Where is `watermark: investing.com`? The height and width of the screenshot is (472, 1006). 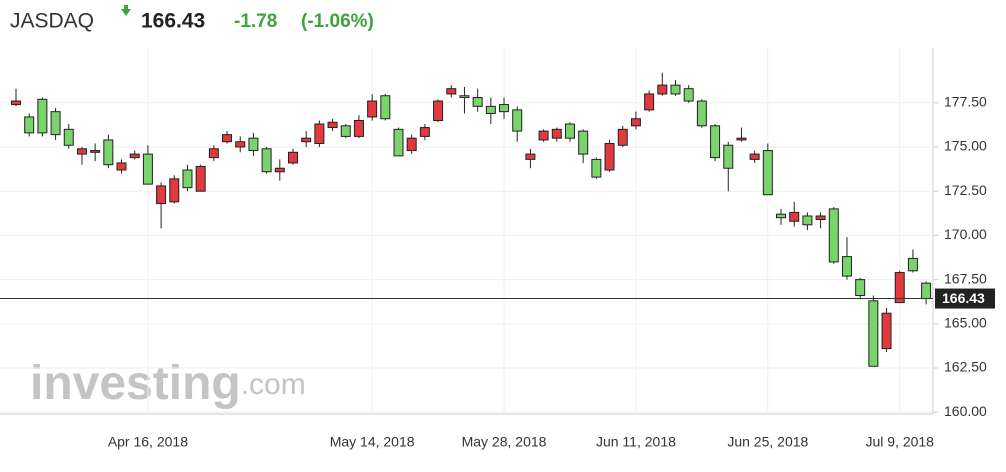
watermark: investing.com is located at coordinates (168, 383).